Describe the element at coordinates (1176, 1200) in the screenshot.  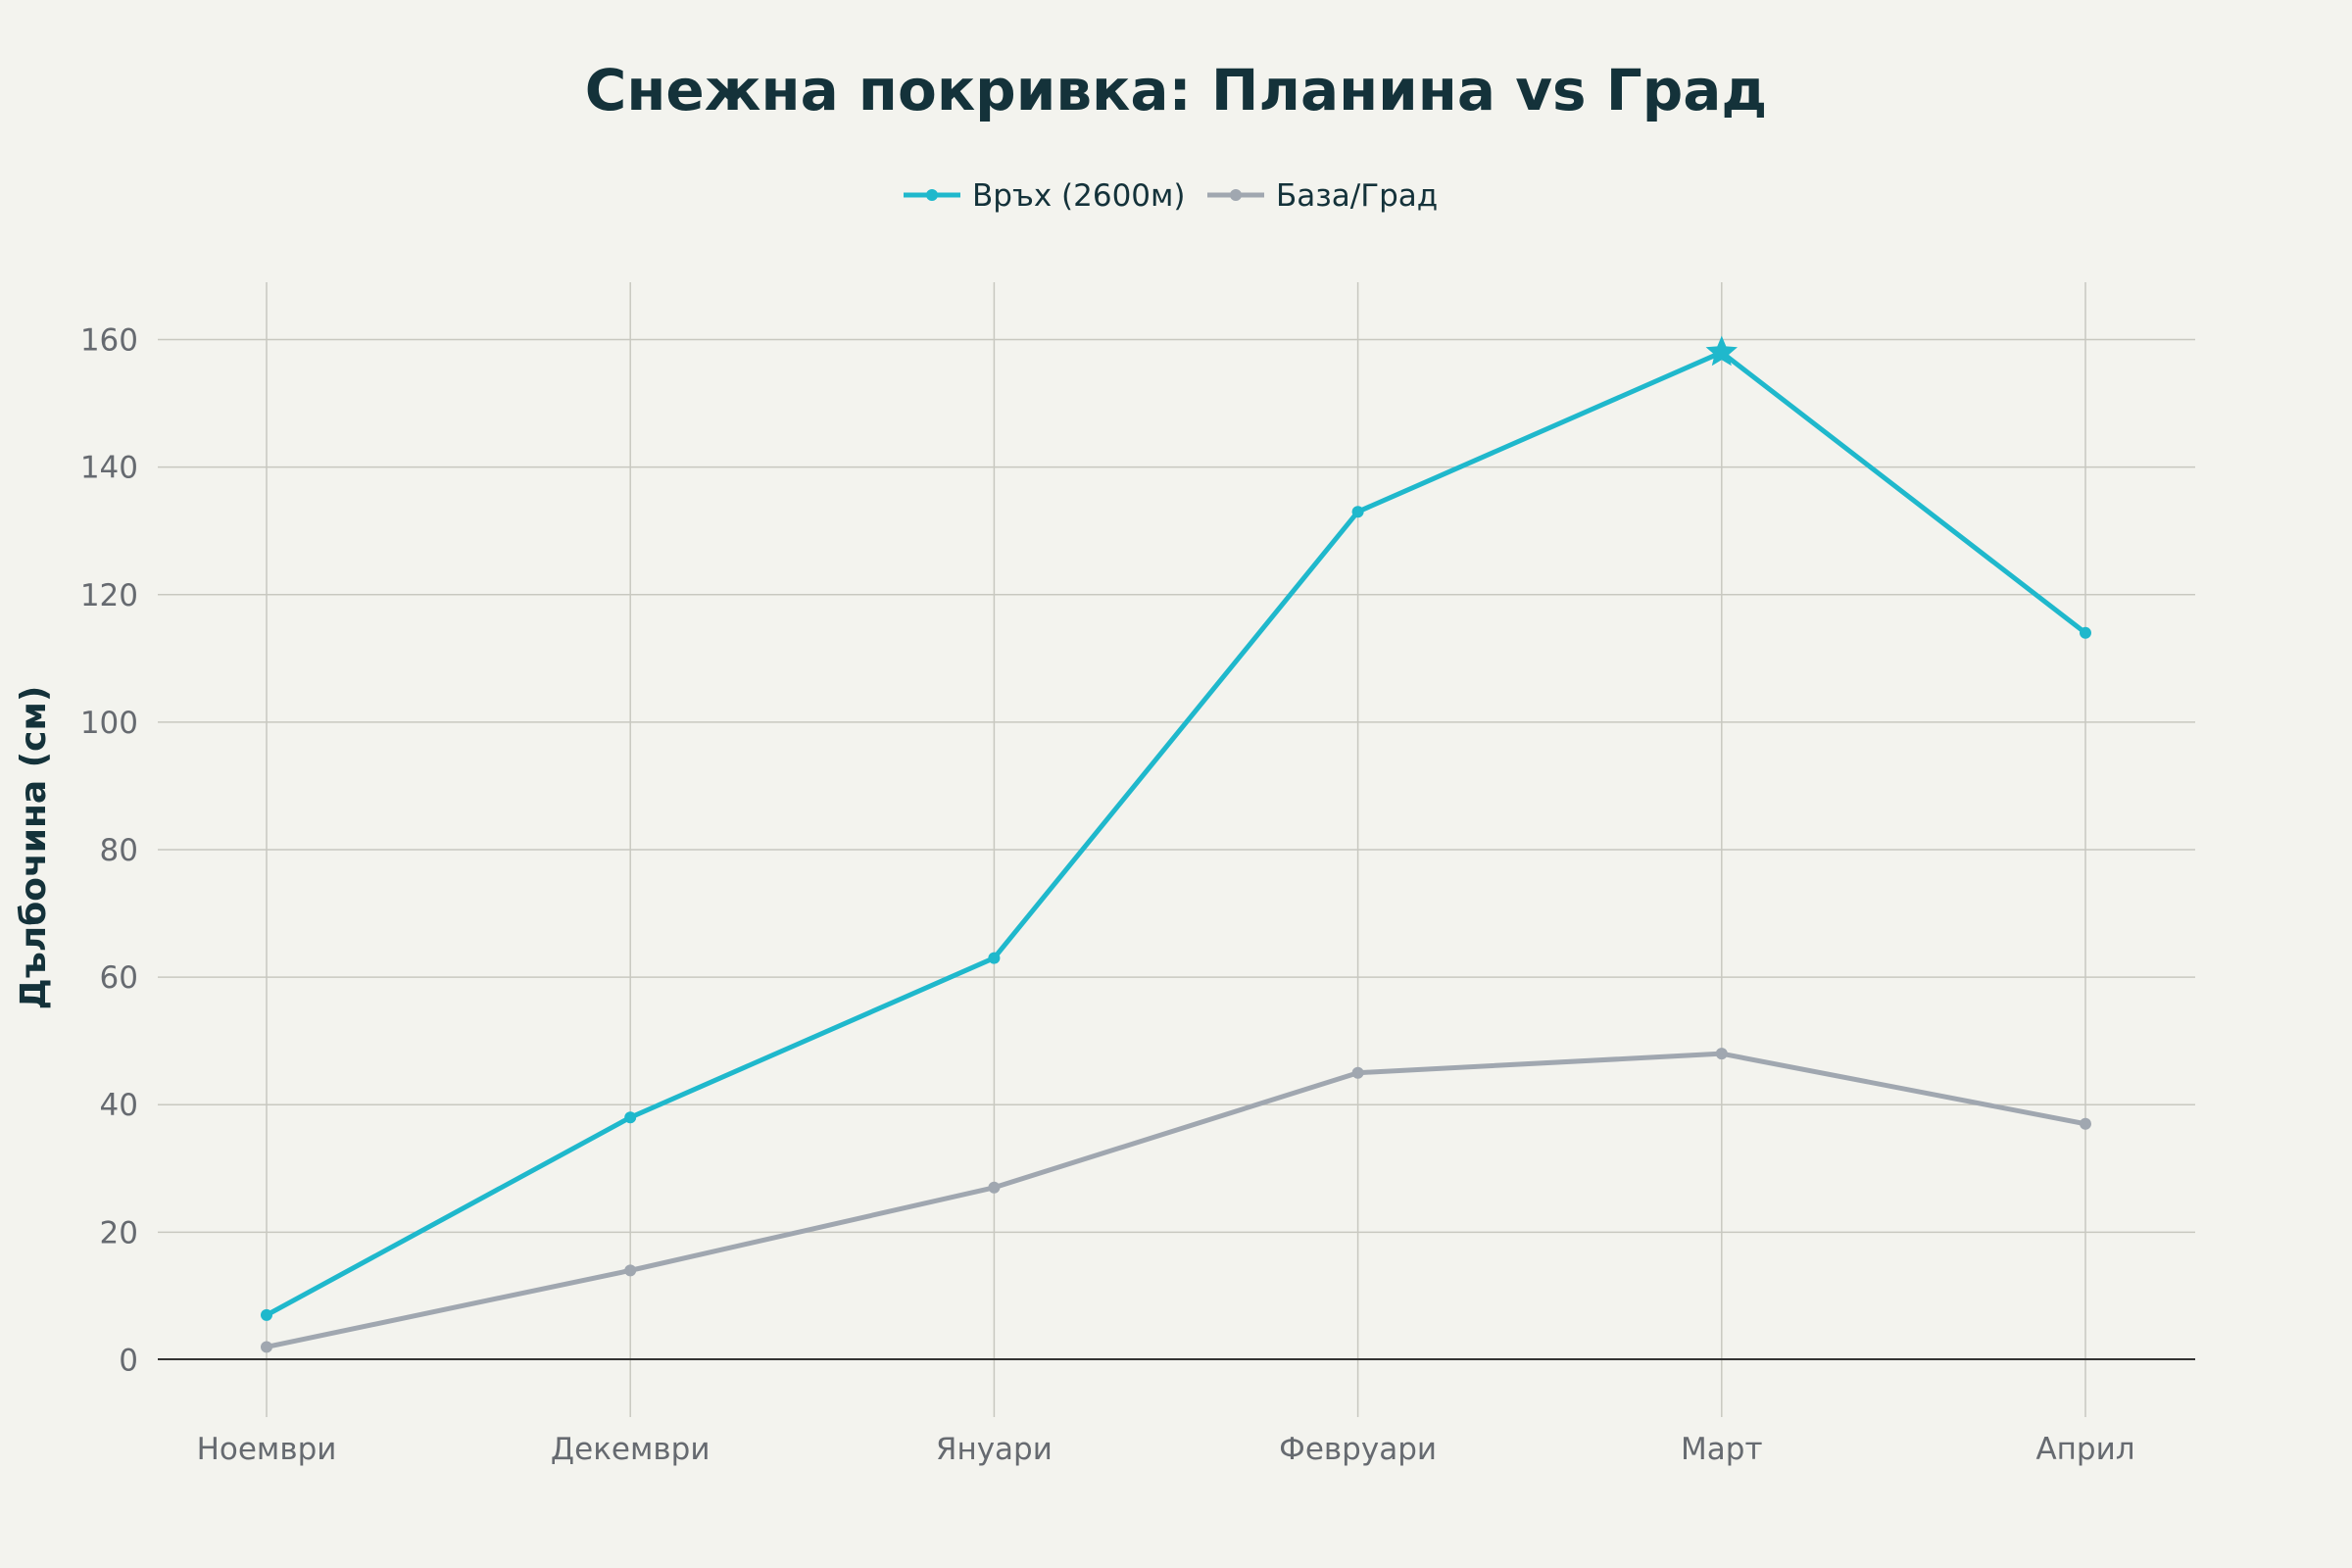
I see `series-line` at that location.